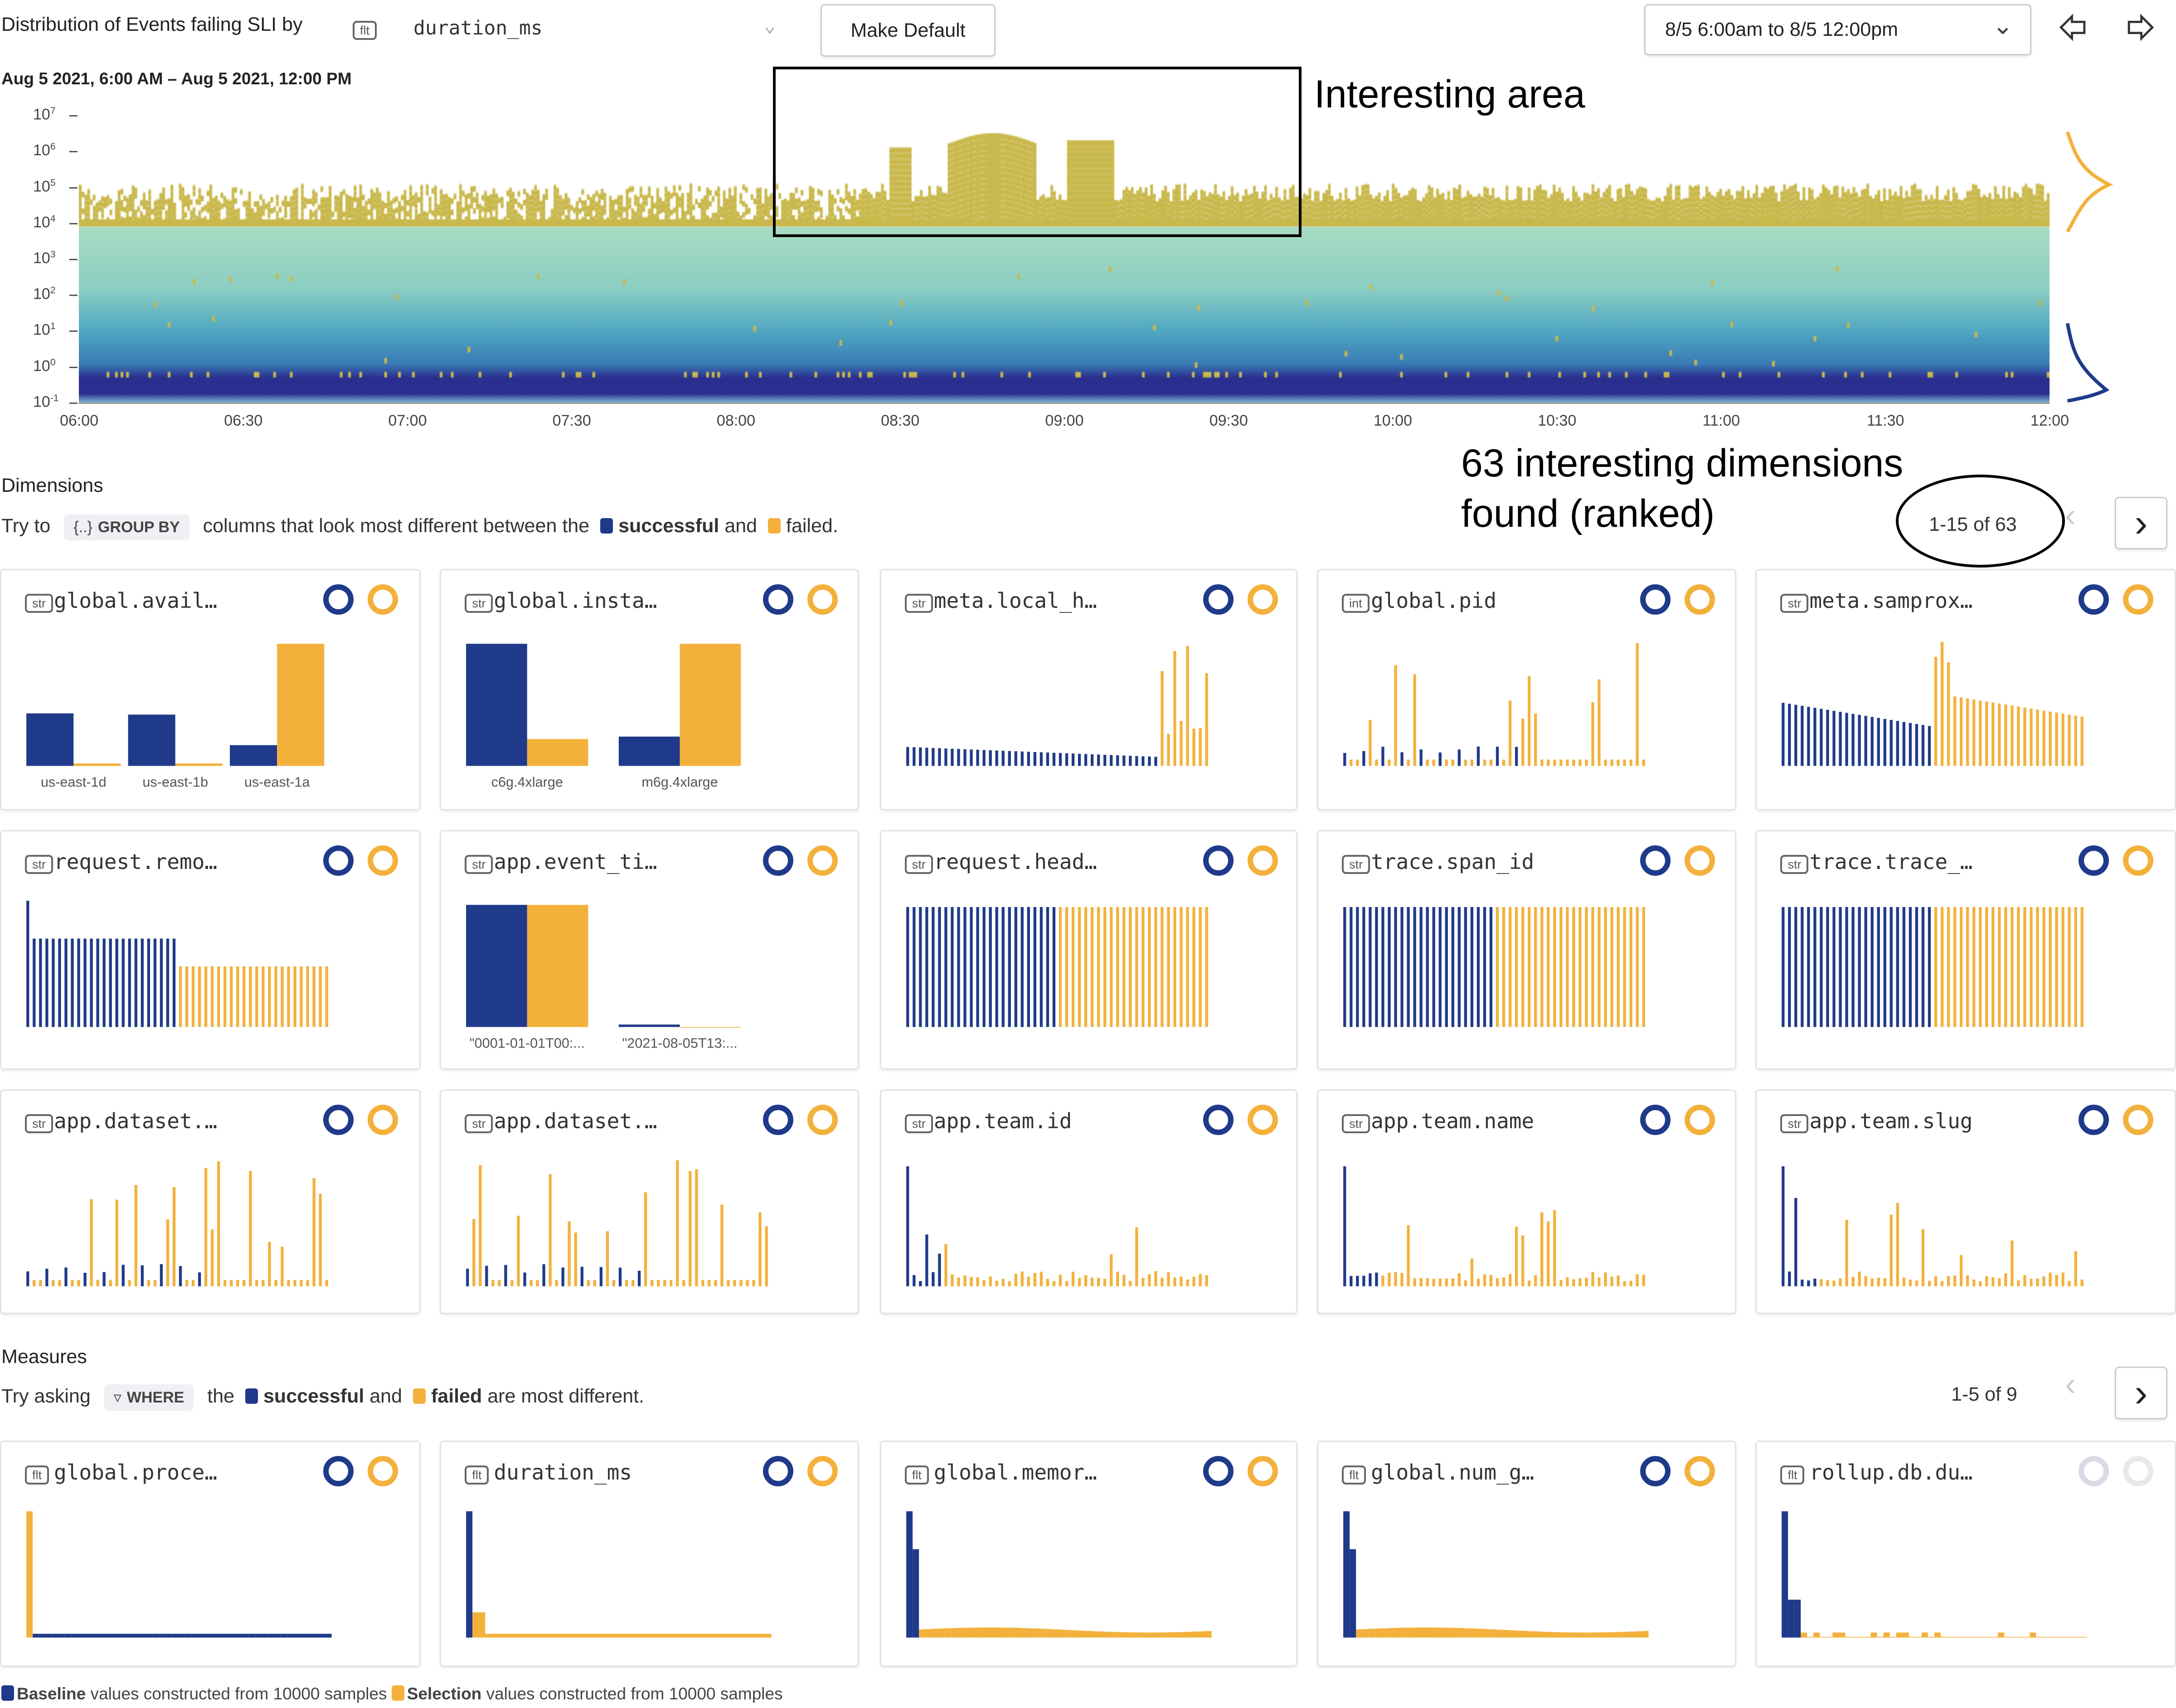  I want to click on dimensions-next-button: ›, so click(2141, 523).